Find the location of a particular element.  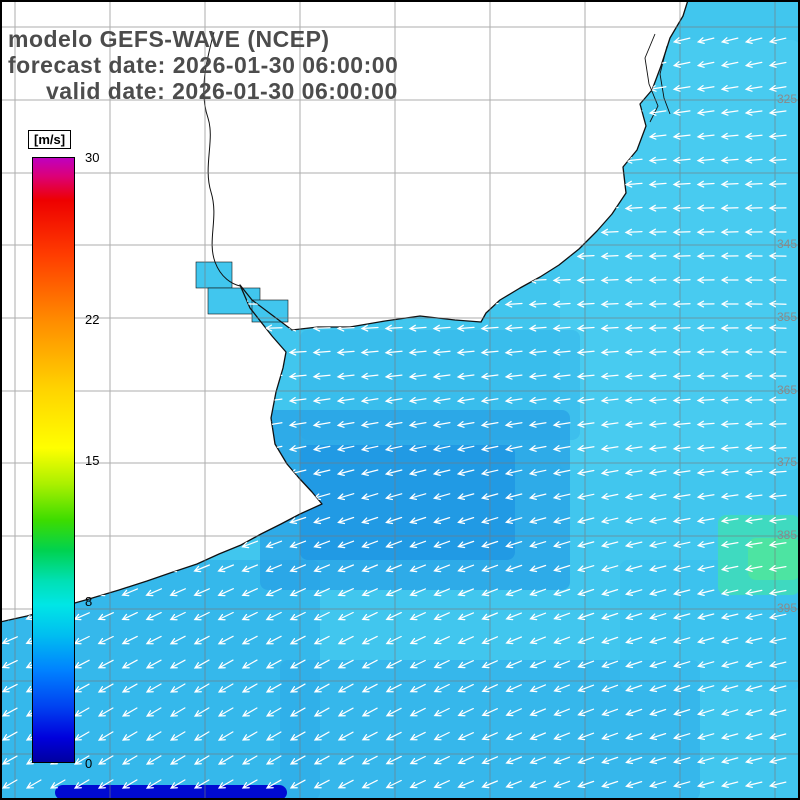

ocean-patch is located at coordinates (774, 559).